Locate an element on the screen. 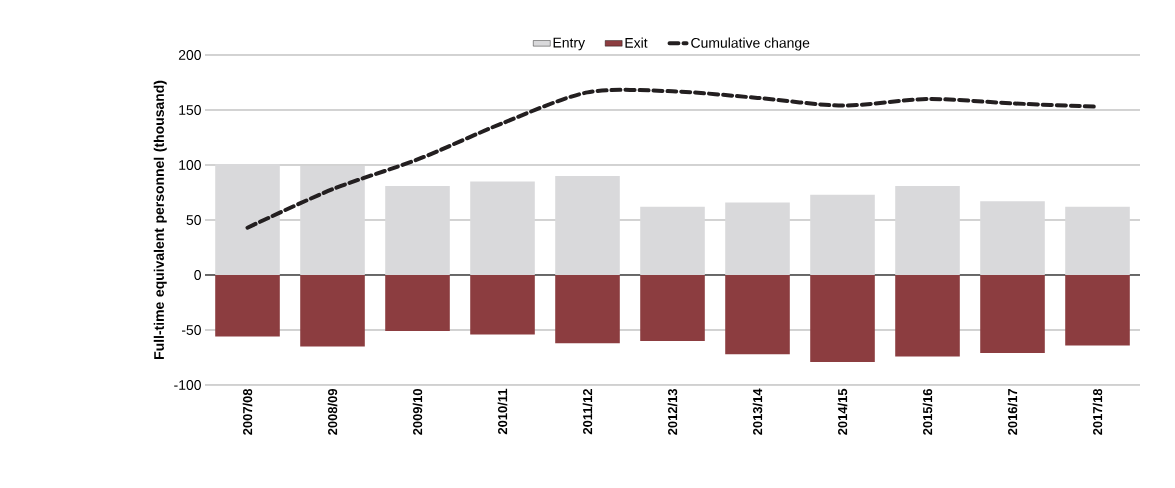 The height and width of the screenshot is (488, 1175). y-tick-label: -100 is located at coordinates (187, 385).